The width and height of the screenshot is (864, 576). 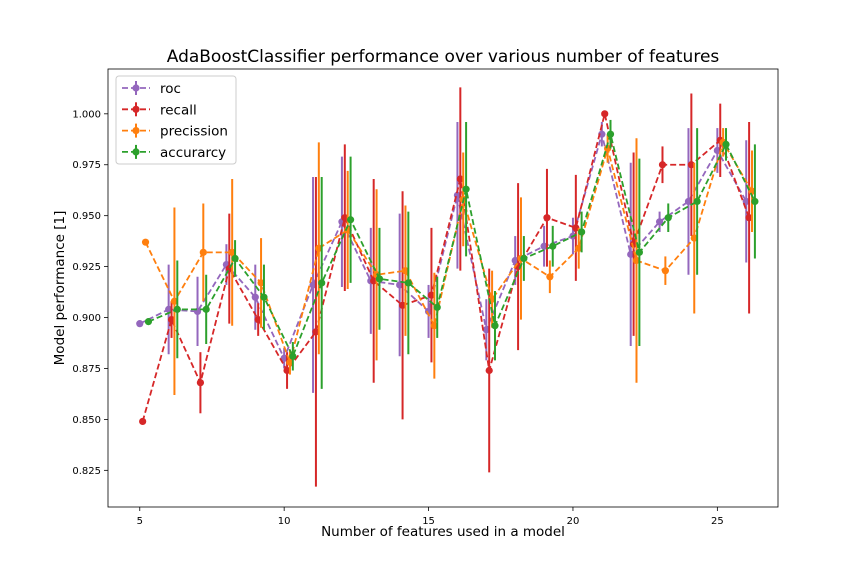 I want to click on legend-item-roc: roc, so click(x=151, y=89).